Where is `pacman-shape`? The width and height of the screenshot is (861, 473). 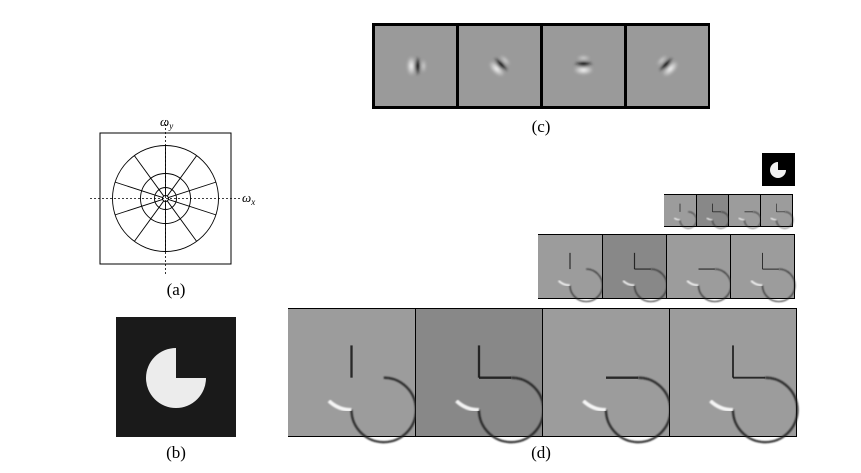 pacman-shape is located at coordinates (176, 378).